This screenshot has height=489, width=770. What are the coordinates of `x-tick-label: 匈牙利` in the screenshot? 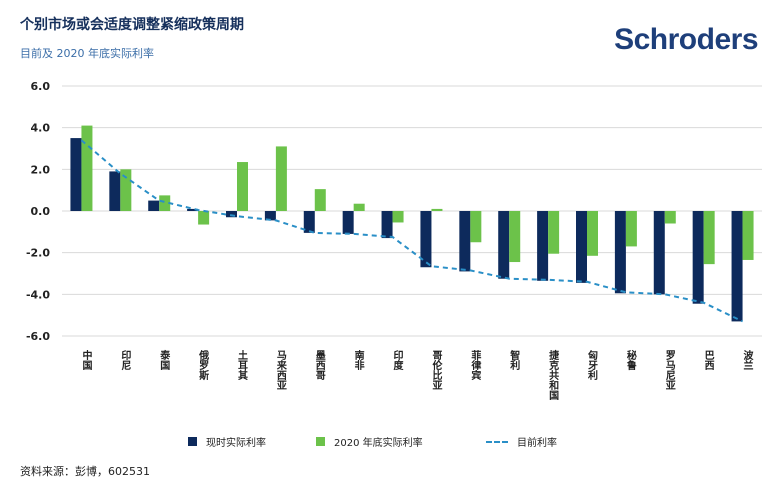 It's located at (592, 365).